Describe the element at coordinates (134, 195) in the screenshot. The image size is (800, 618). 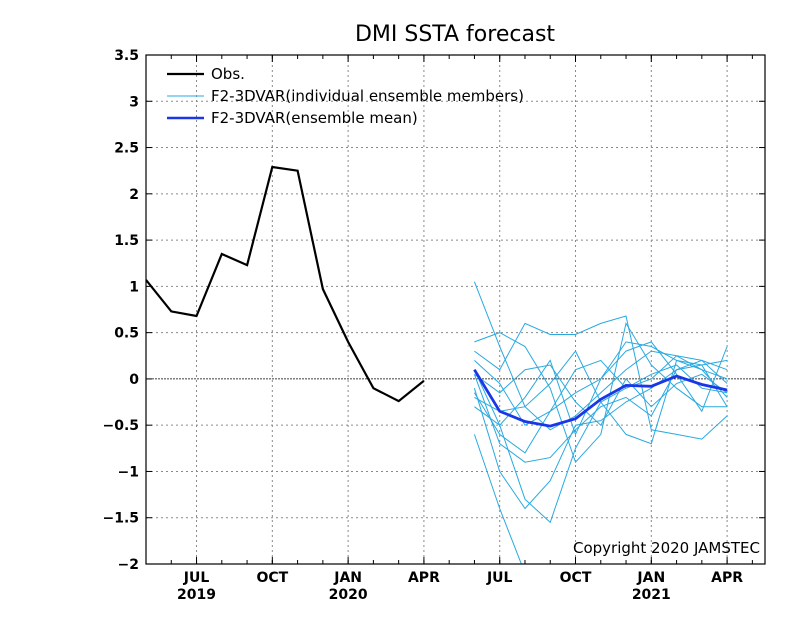
I see `y-tick-label: 2` at that location.